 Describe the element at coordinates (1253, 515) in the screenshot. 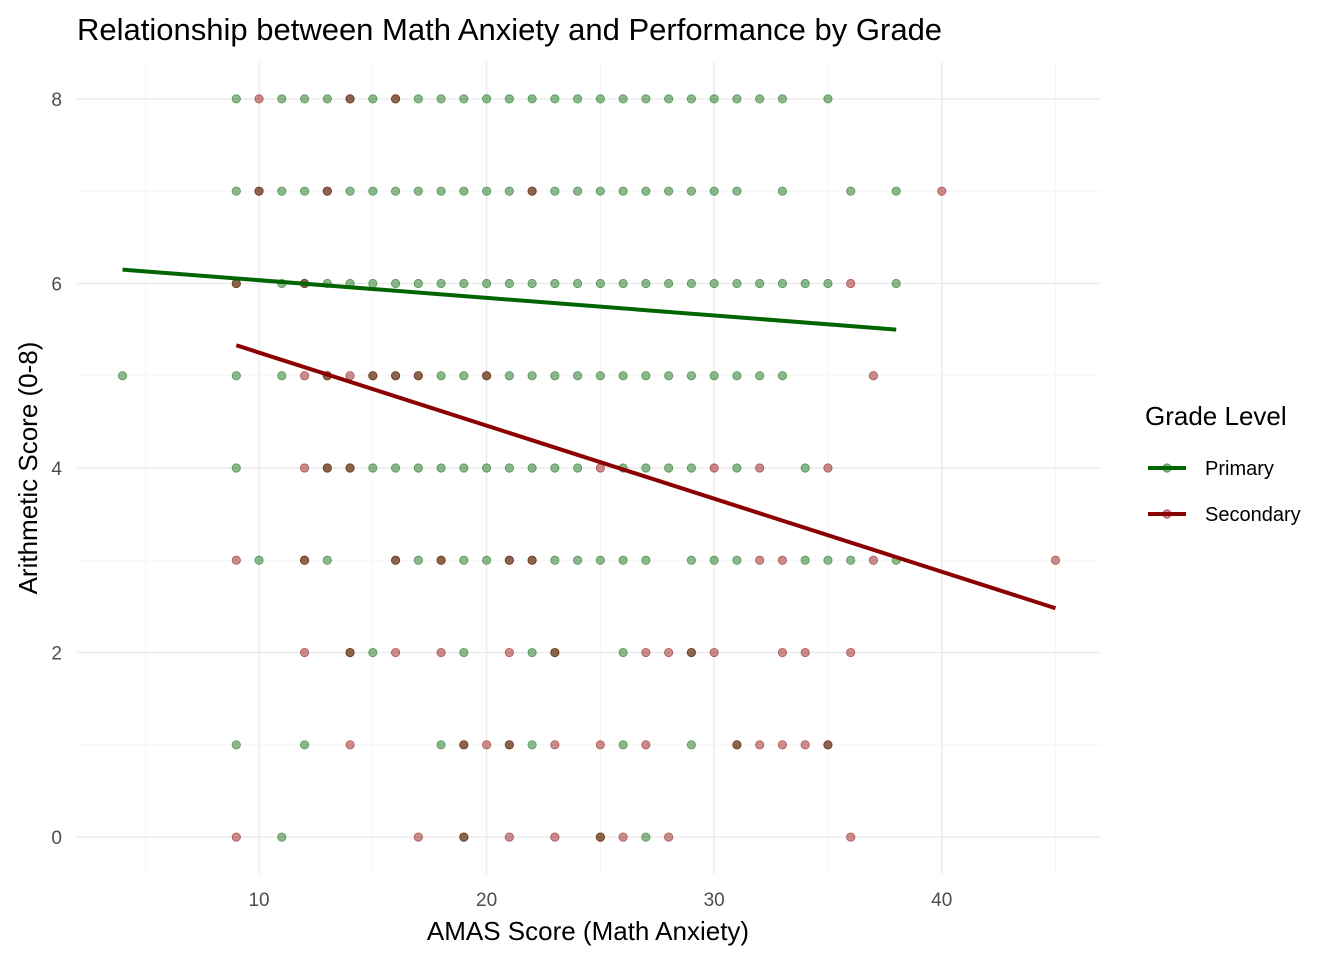

I see `legend-label-secondary: Secondary` at that location.